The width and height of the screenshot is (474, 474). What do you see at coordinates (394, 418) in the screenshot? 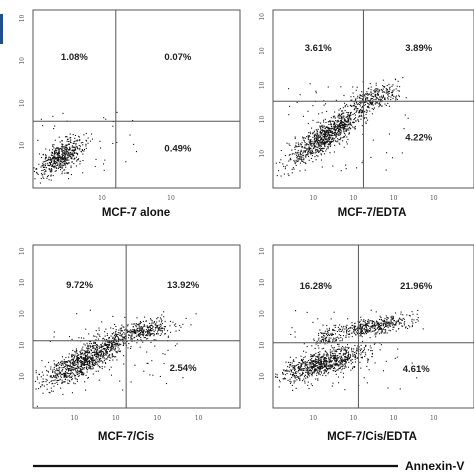
I see `x-tick-label: 10` at bounding box center [394, 418].